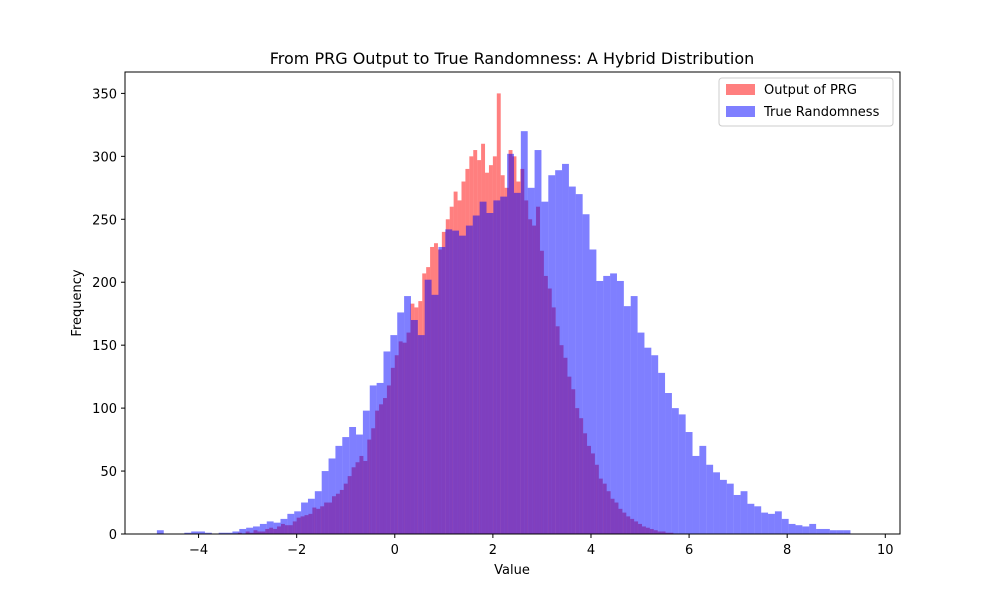 The height and width of the screenshot is (604, 1000). What do you see at coordinates (541, 546) in the screenshot?
I see `x-axis-ticks: −4 −2 0 2 4 6 8 10` at bounding box center [541, 546].